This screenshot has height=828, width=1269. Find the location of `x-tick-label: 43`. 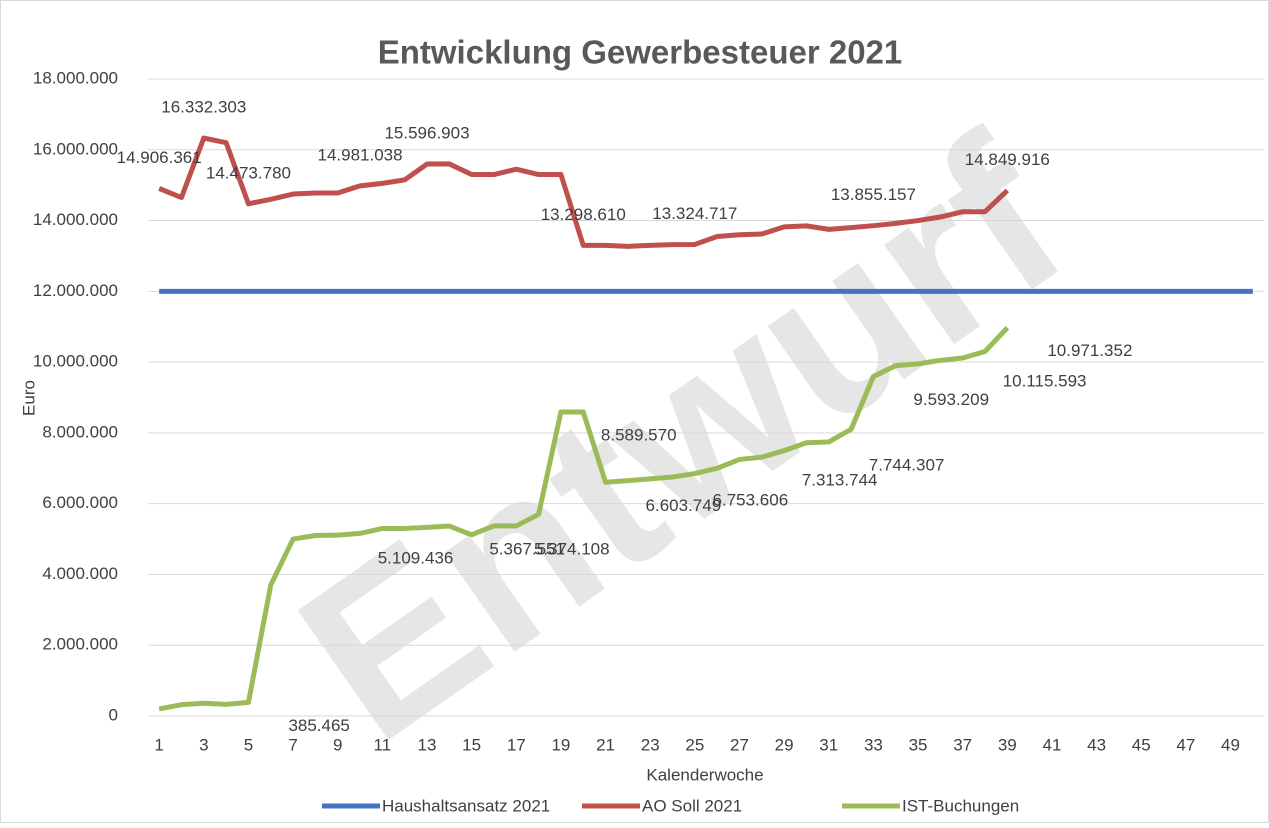

x-tick-label: 43 is located at coordinates (1096, 744).